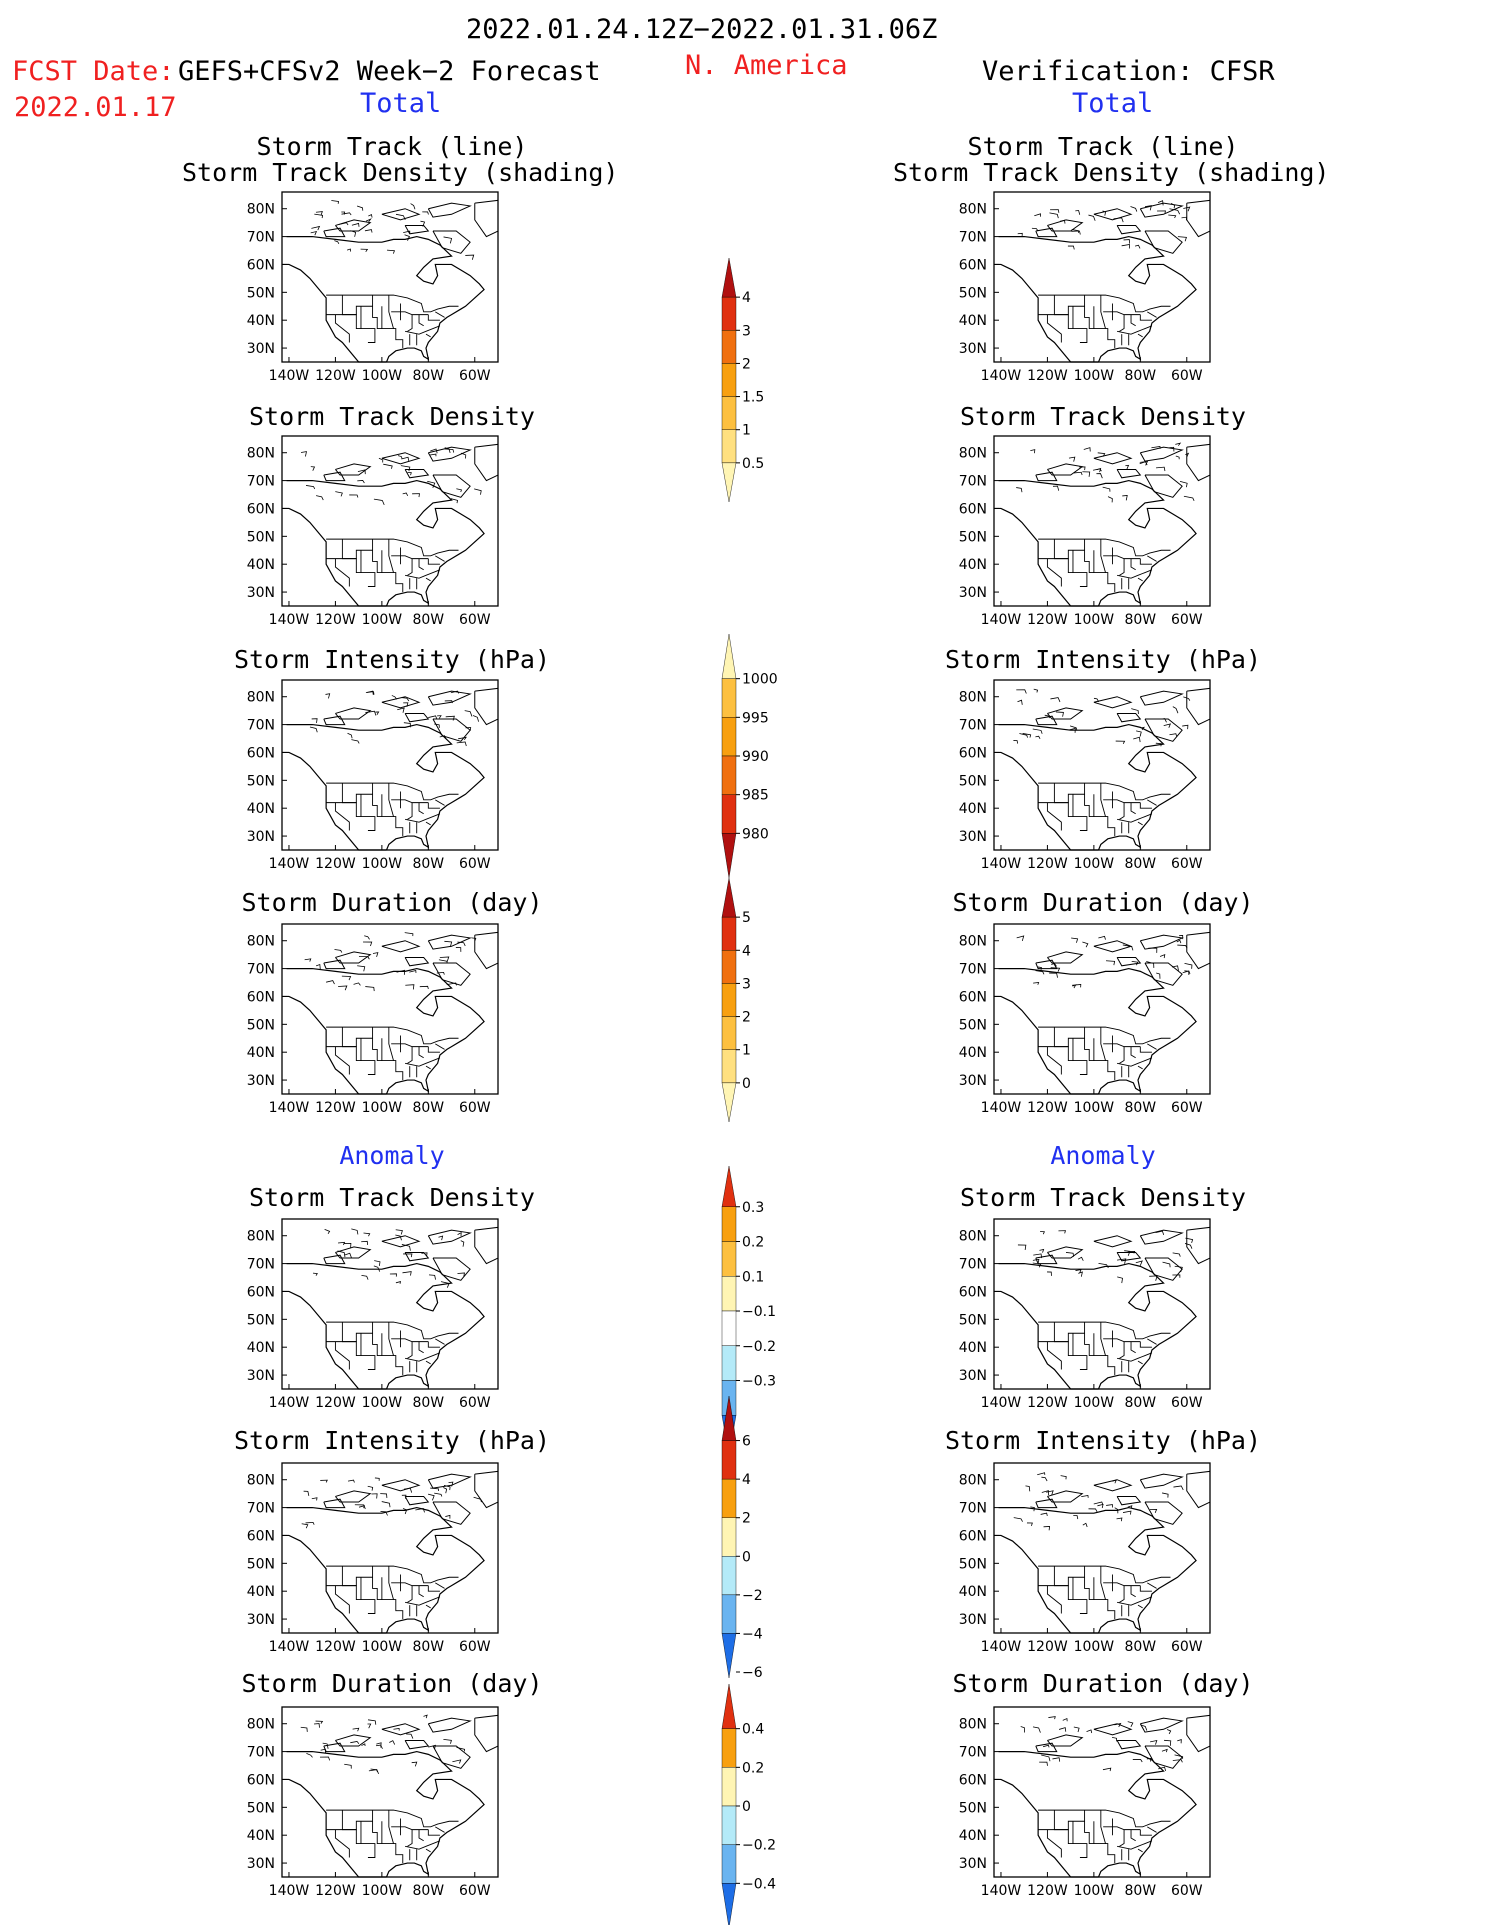 This screenshot has height=1925, width=1487. What do you see at coordinates (261, 837) in the screenshot?
I see `lat-tick-label: 30N` at bounding box center [261, 837].